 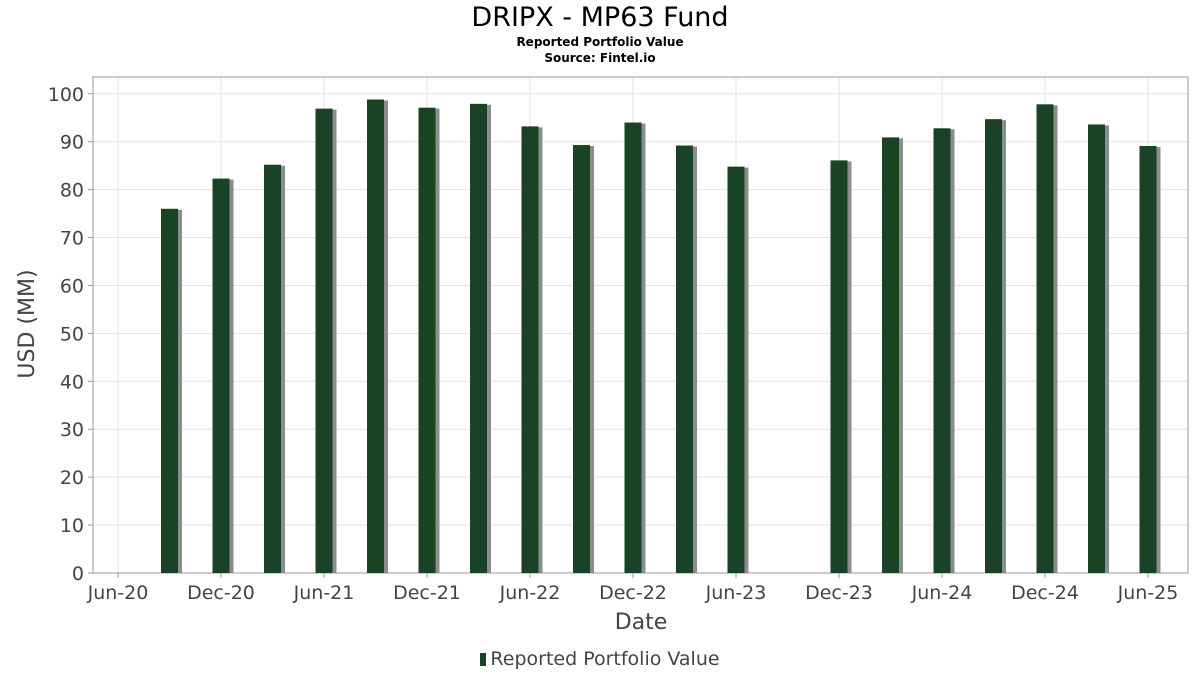 I want to click on chart-title: DRIPX - MP63 Fund, so click(x=600, y=17).